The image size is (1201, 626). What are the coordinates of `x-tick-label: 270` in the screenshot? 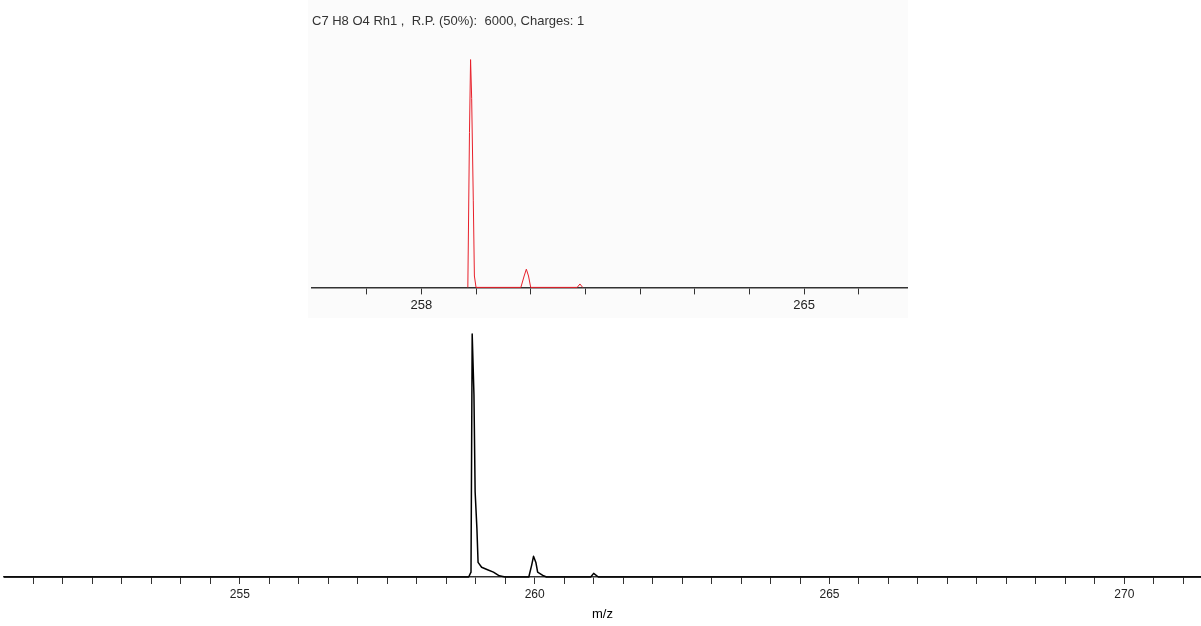 It's located at (1124, 593).